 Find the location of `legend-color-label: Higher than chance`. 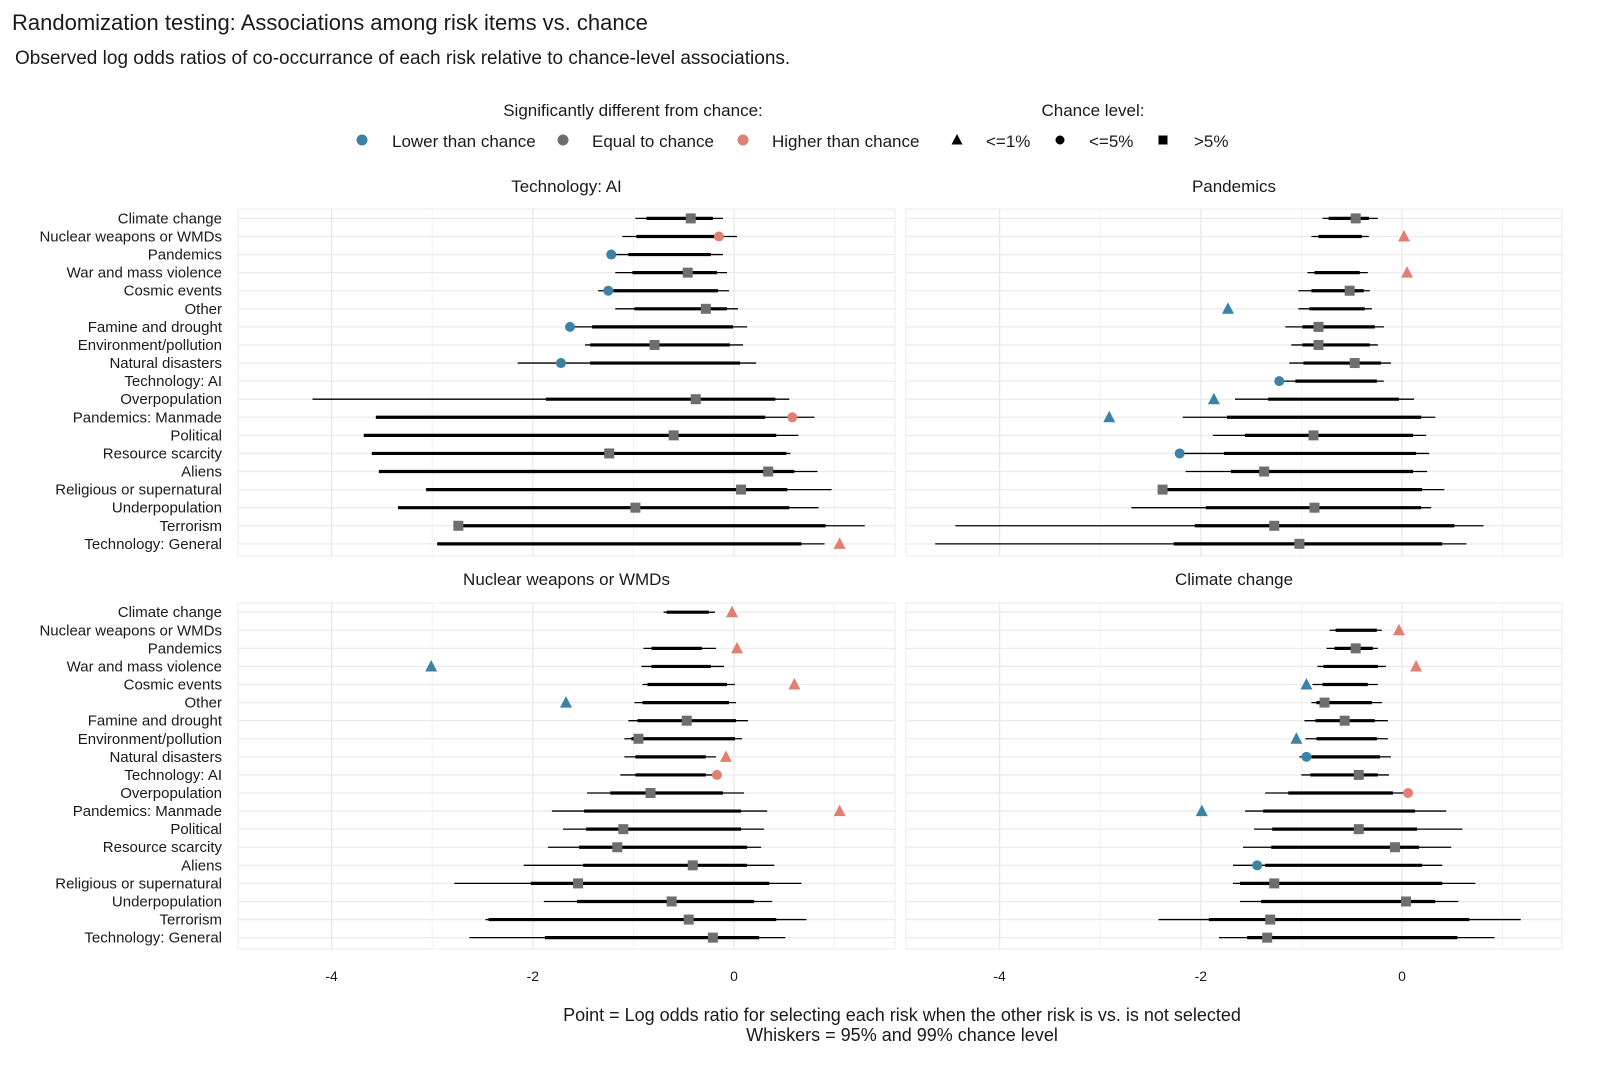

legend-color-label: Higher than chance is located at coordinates (845, 141).